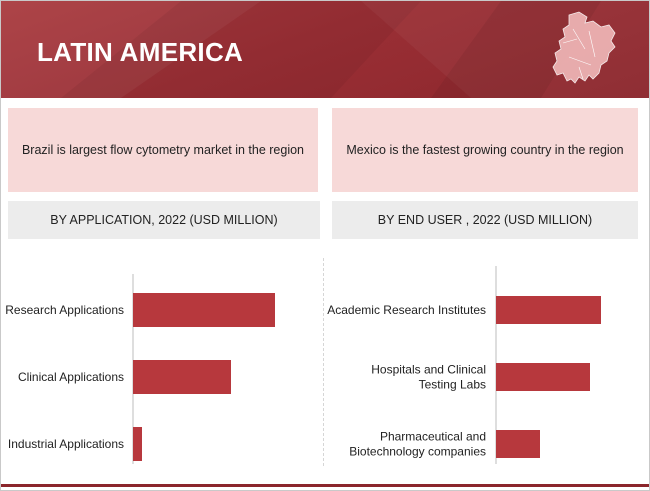 This screenshot has height=491, width=650. What do you see at coordinates (66, 444) in the screenshot?
I see `category-label: Industrial Applications` at bounding box center [66, 444].